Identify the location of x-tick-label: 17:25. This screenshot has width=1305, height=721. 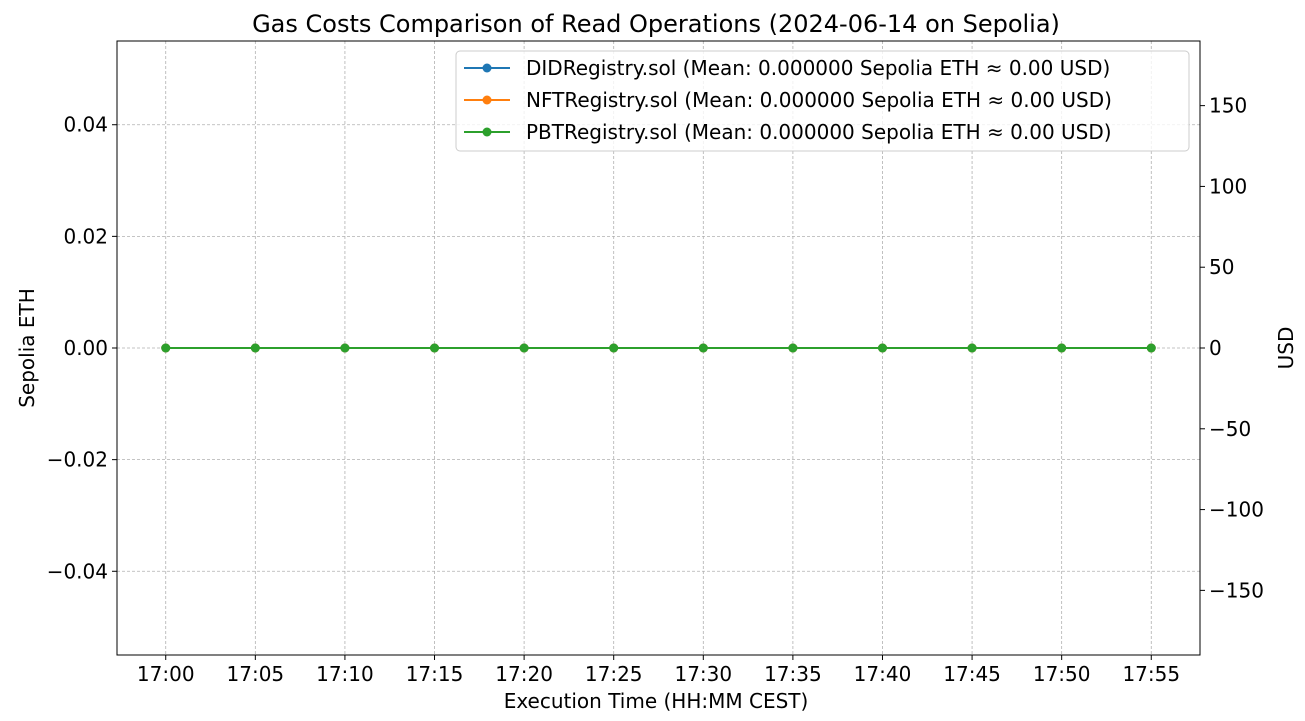
(614, 674).